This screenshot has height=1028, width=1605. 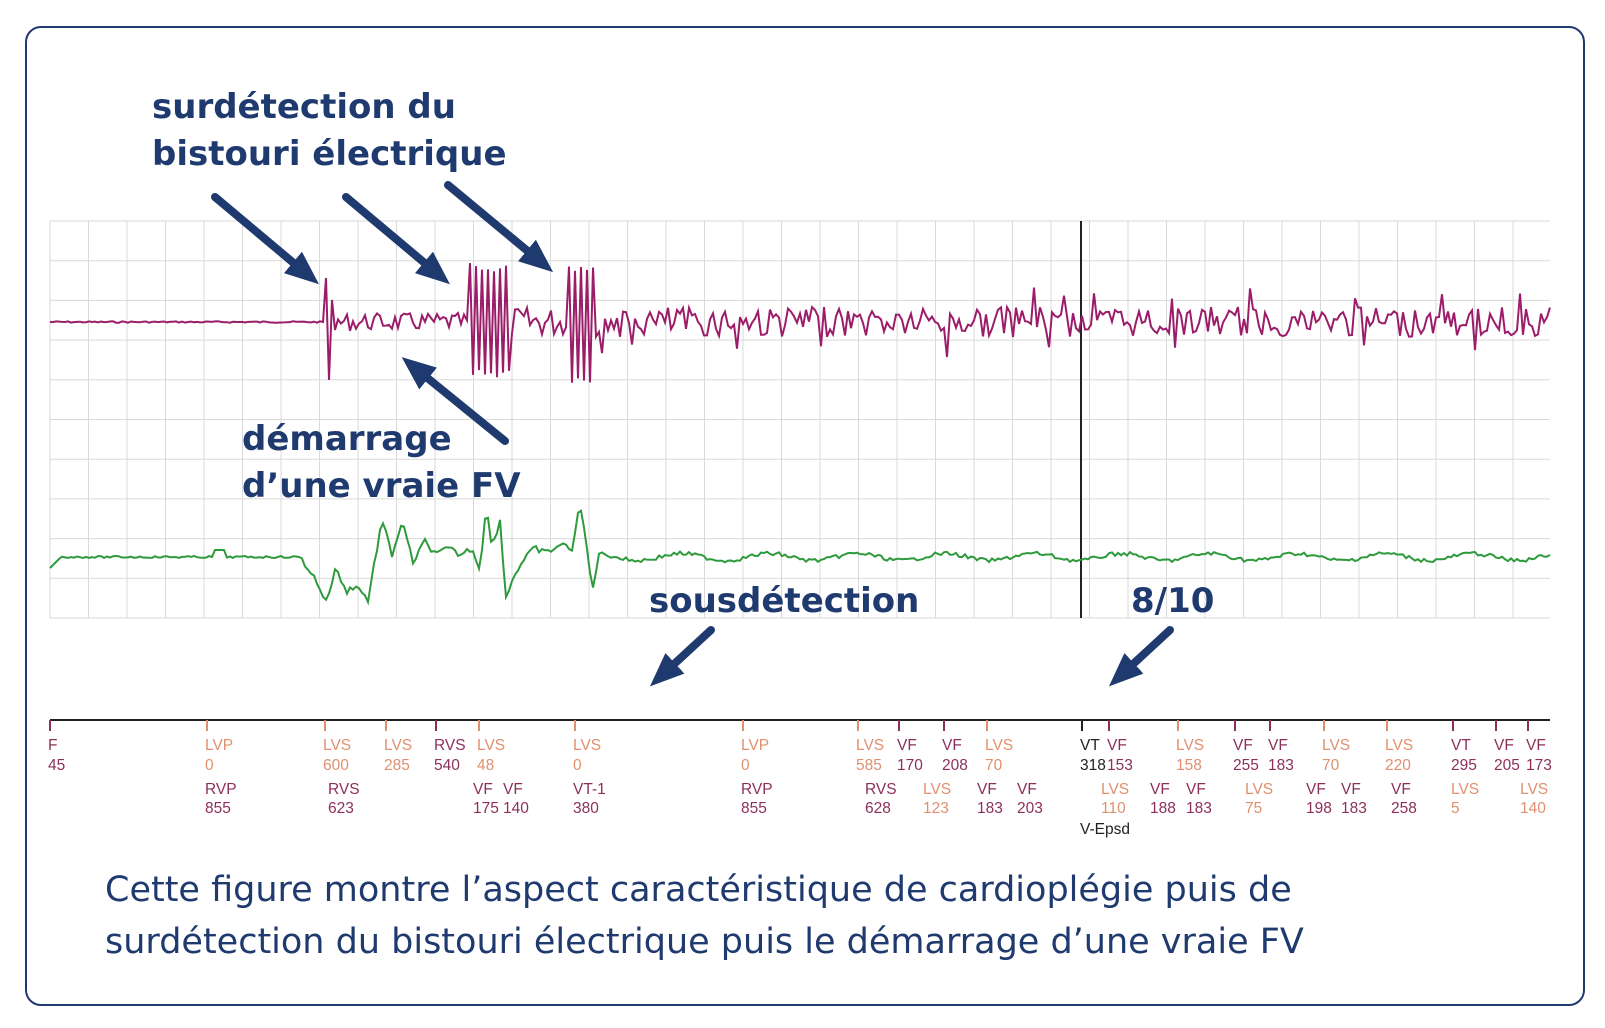 What do you see at coordinates (878, 808) in the screenshot?
I see `marker-interval-value: 628` at bounding box center [878, 808].